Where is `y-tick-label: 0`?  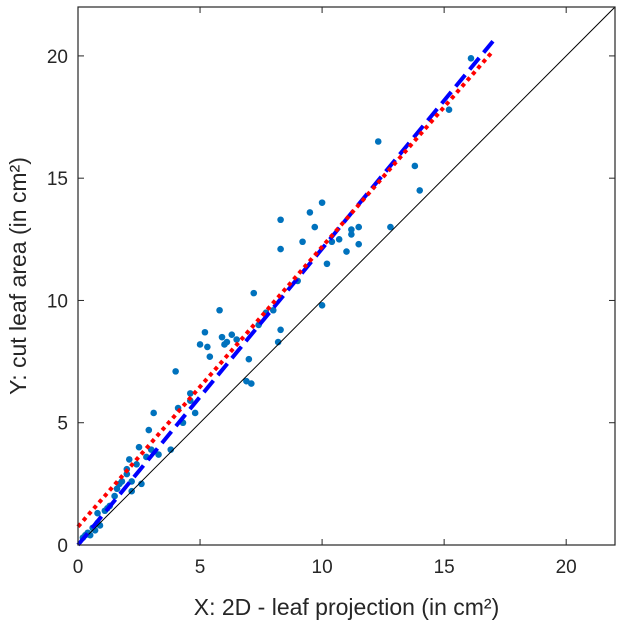 y-tick-label: 0 is located at coordinates (62, 546).